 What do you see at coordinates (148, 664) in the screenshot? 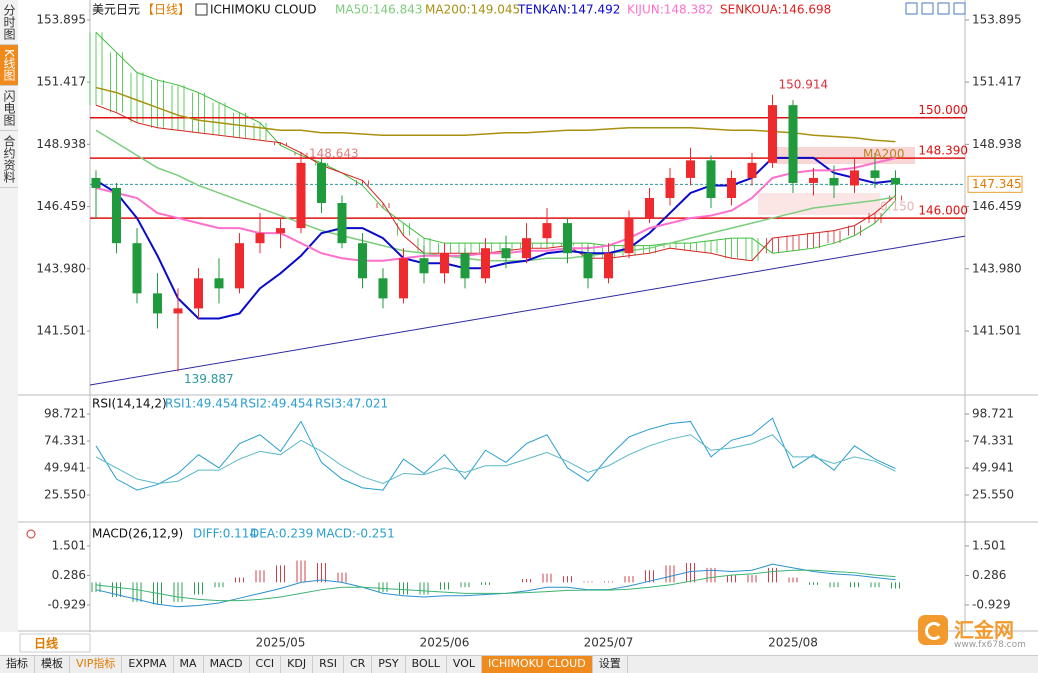
I see `toolbar-item: EXPMA` at bounding box center [148, 664].